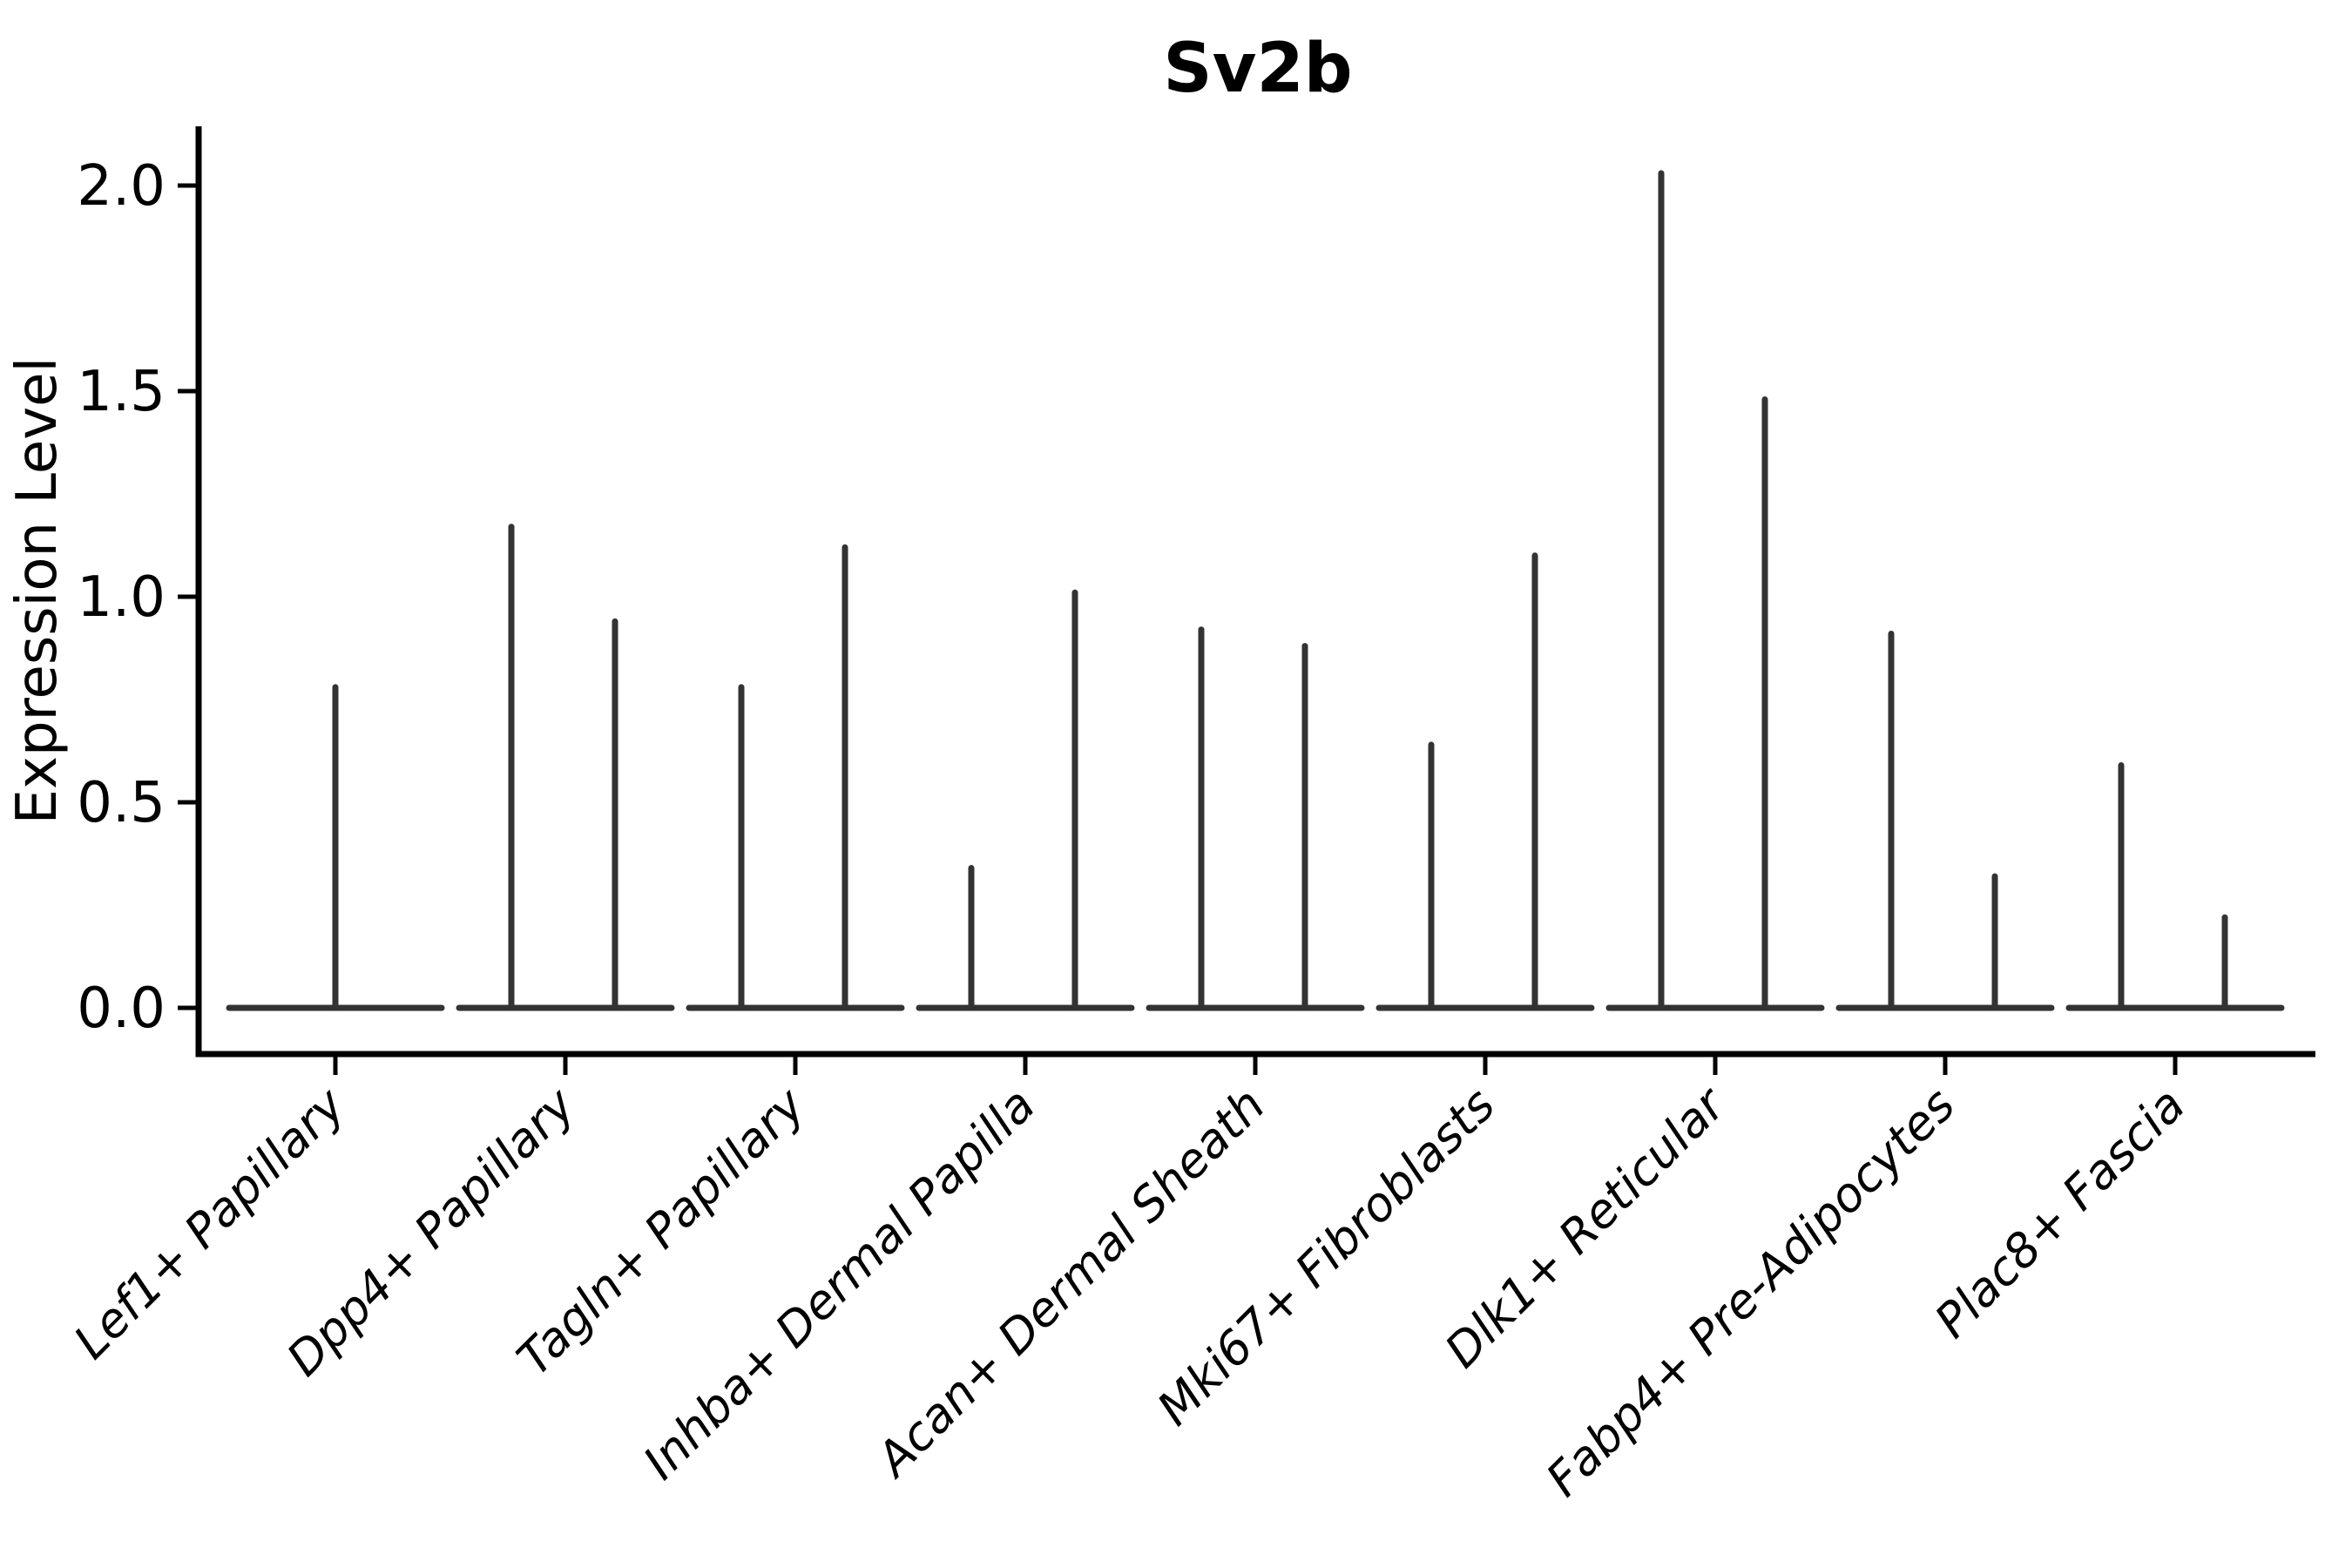  What do you see at coordinates (121, 186) in the screenshot?
I see `y-tick-label: 2.0` at bounding box center [121, 186].